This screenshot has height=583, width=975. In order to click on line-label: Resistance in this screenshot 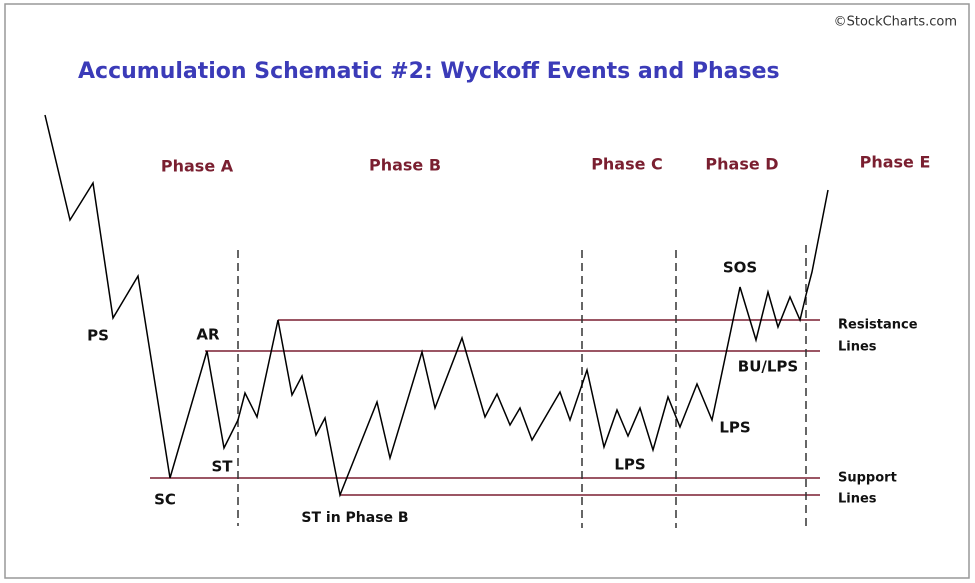, I will do `click(878, 325)`.